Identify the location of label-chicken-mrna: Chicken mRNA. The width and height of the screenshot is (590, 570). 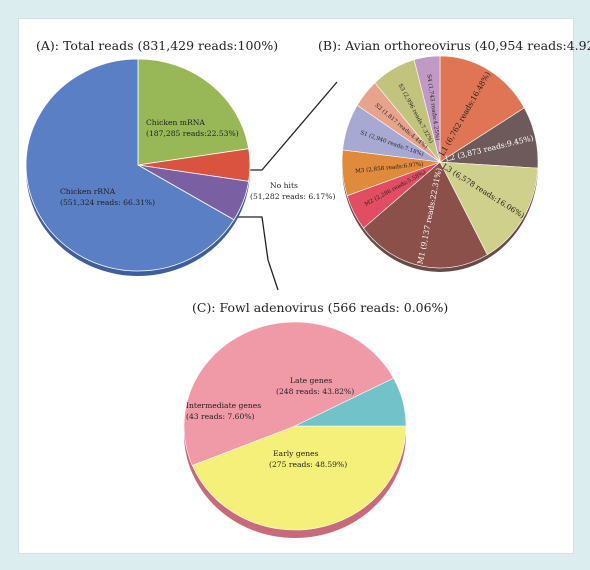
(175, 122).